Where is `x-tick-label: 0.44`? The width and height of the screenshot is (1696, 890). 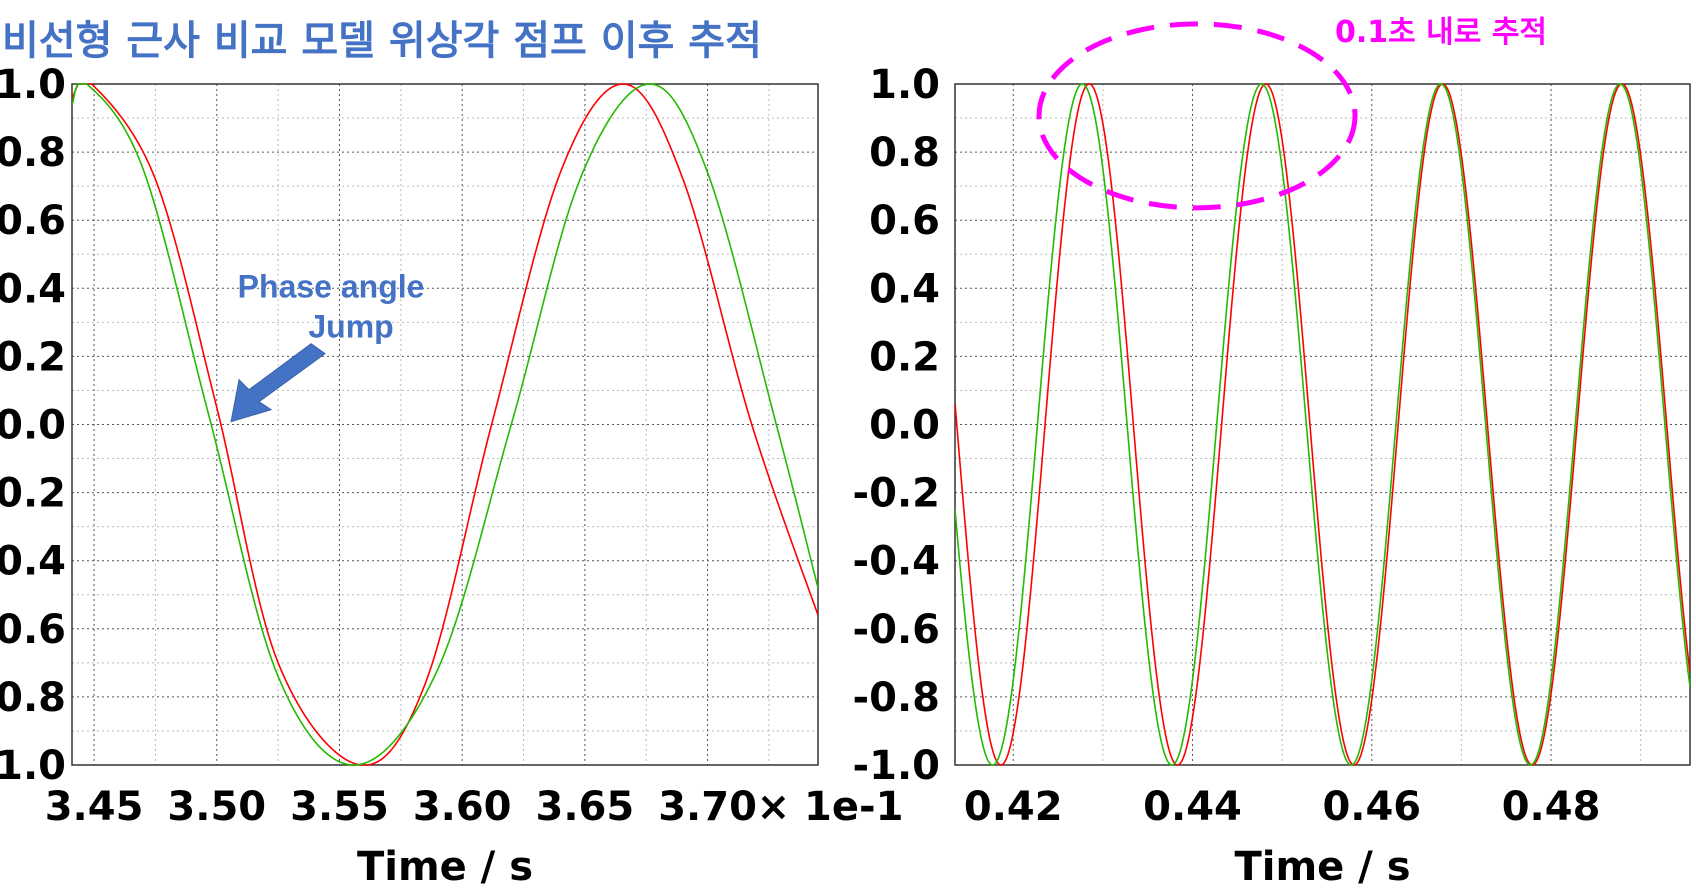 x-tick-label: 0.44 is located at coordinates (1192, 807).